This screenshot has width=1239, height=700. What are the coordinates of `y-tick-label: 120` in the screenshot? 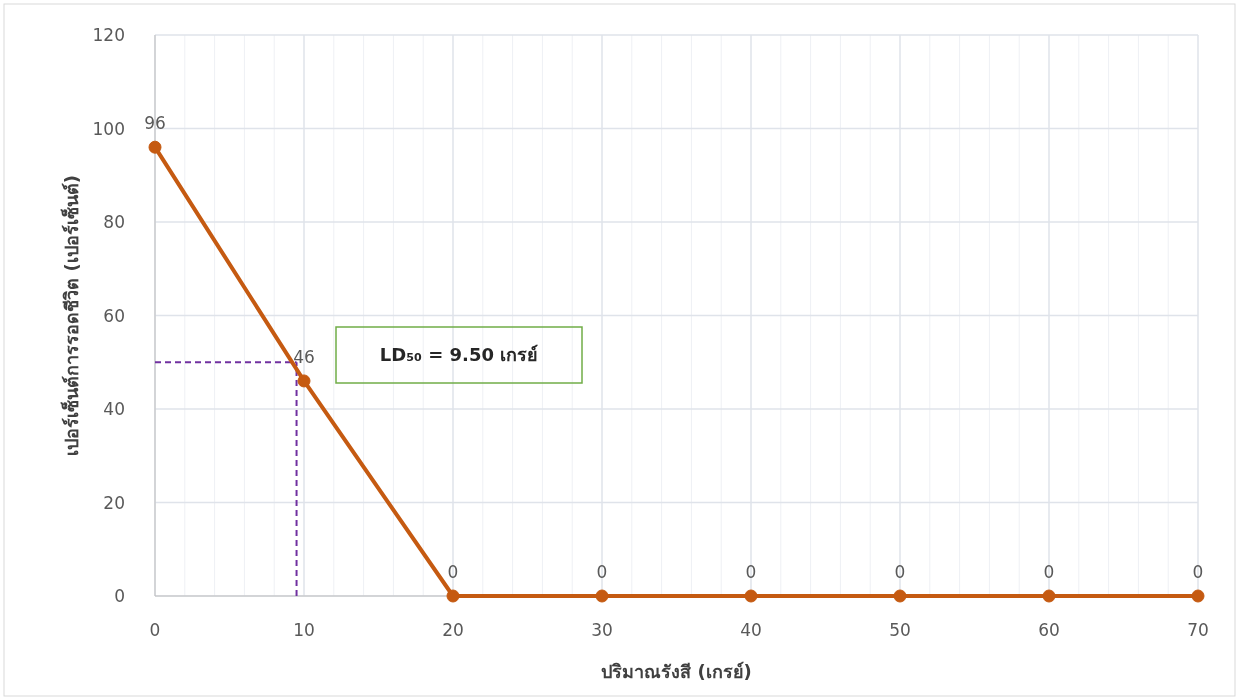 It's located at (108, 35).